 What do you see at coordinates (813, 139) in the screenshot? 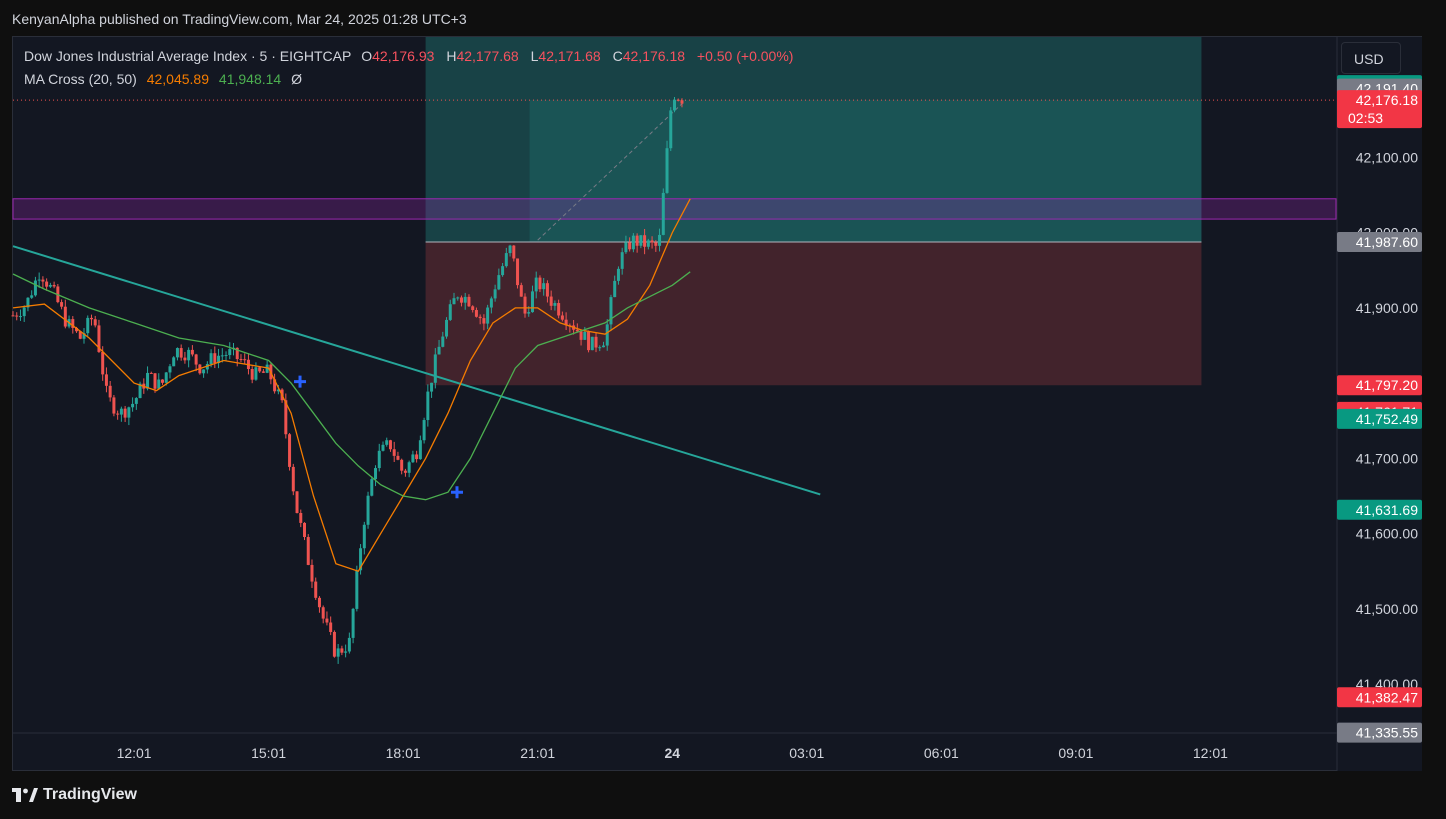
I see `position-target-zone` at bounding box center [813, 139].